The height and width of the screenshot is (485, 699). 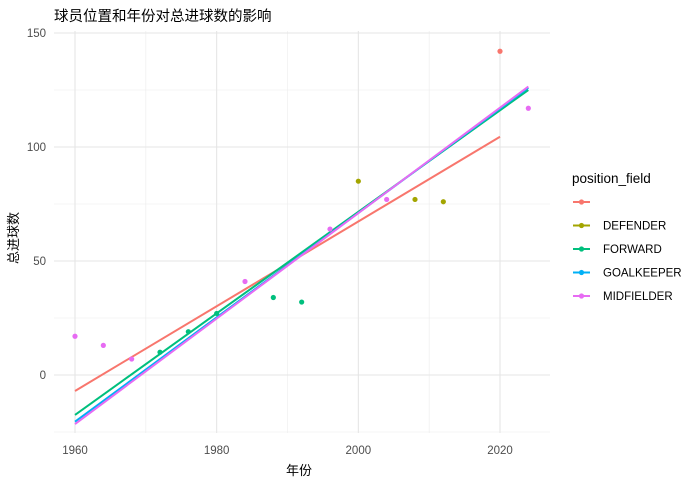 I want to click on y-axis-title: 总进球数, so click(x=14, y=238).